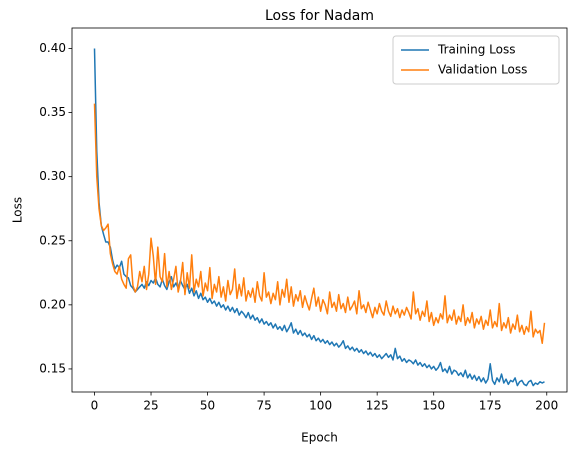  I want to click on y-axis-label: Loss, so click(18, 210).